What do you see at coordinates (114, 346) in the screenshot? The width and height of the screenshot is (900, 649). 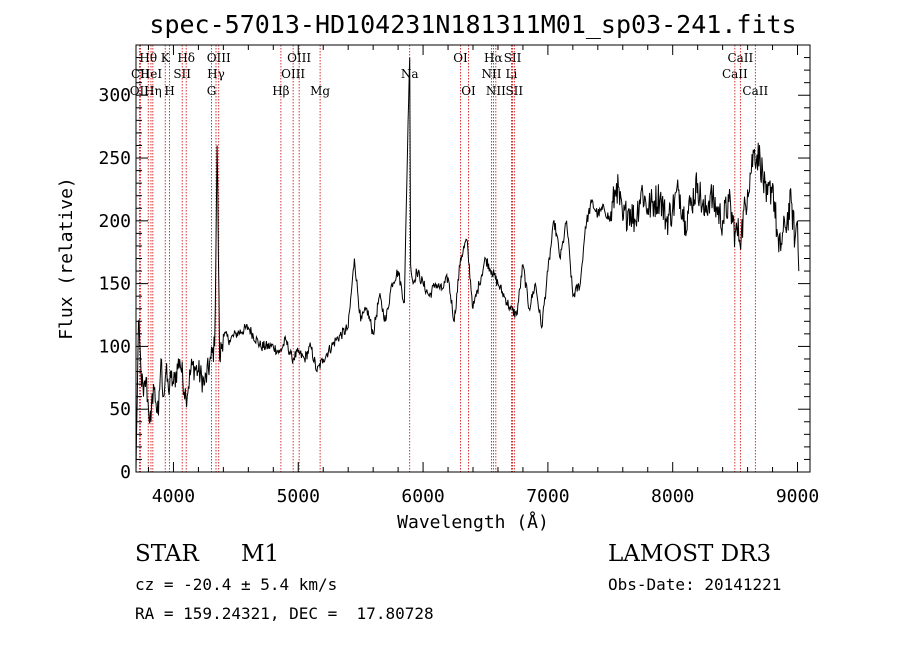 I see `y-tick-label-2: 100` at bounding box center [114, 346].